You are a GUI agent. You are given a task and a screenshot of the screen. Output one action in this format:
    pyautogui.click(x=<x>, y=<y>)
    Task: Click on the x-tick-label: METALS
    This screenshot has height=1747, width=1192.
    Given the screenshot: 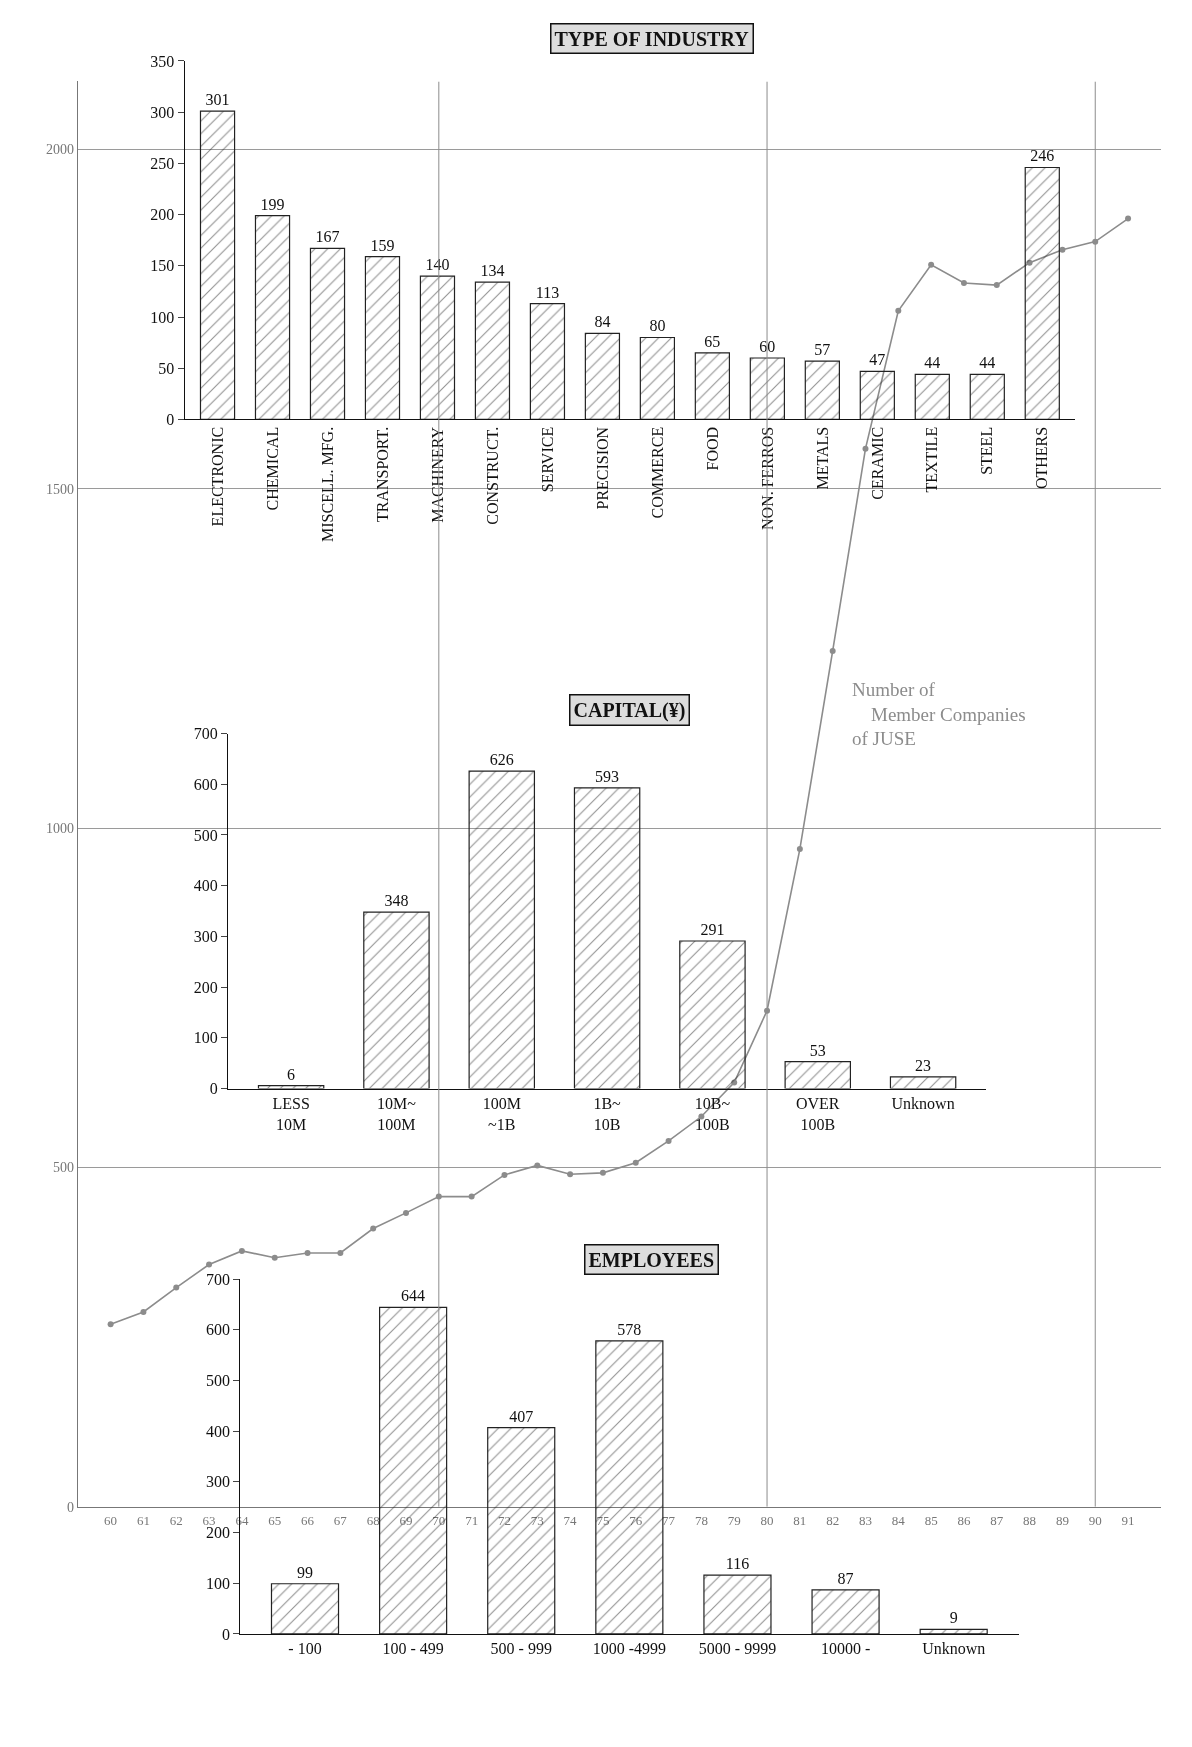 What is the action you would take?
    pyautogui.click(x=822, y=458)
    